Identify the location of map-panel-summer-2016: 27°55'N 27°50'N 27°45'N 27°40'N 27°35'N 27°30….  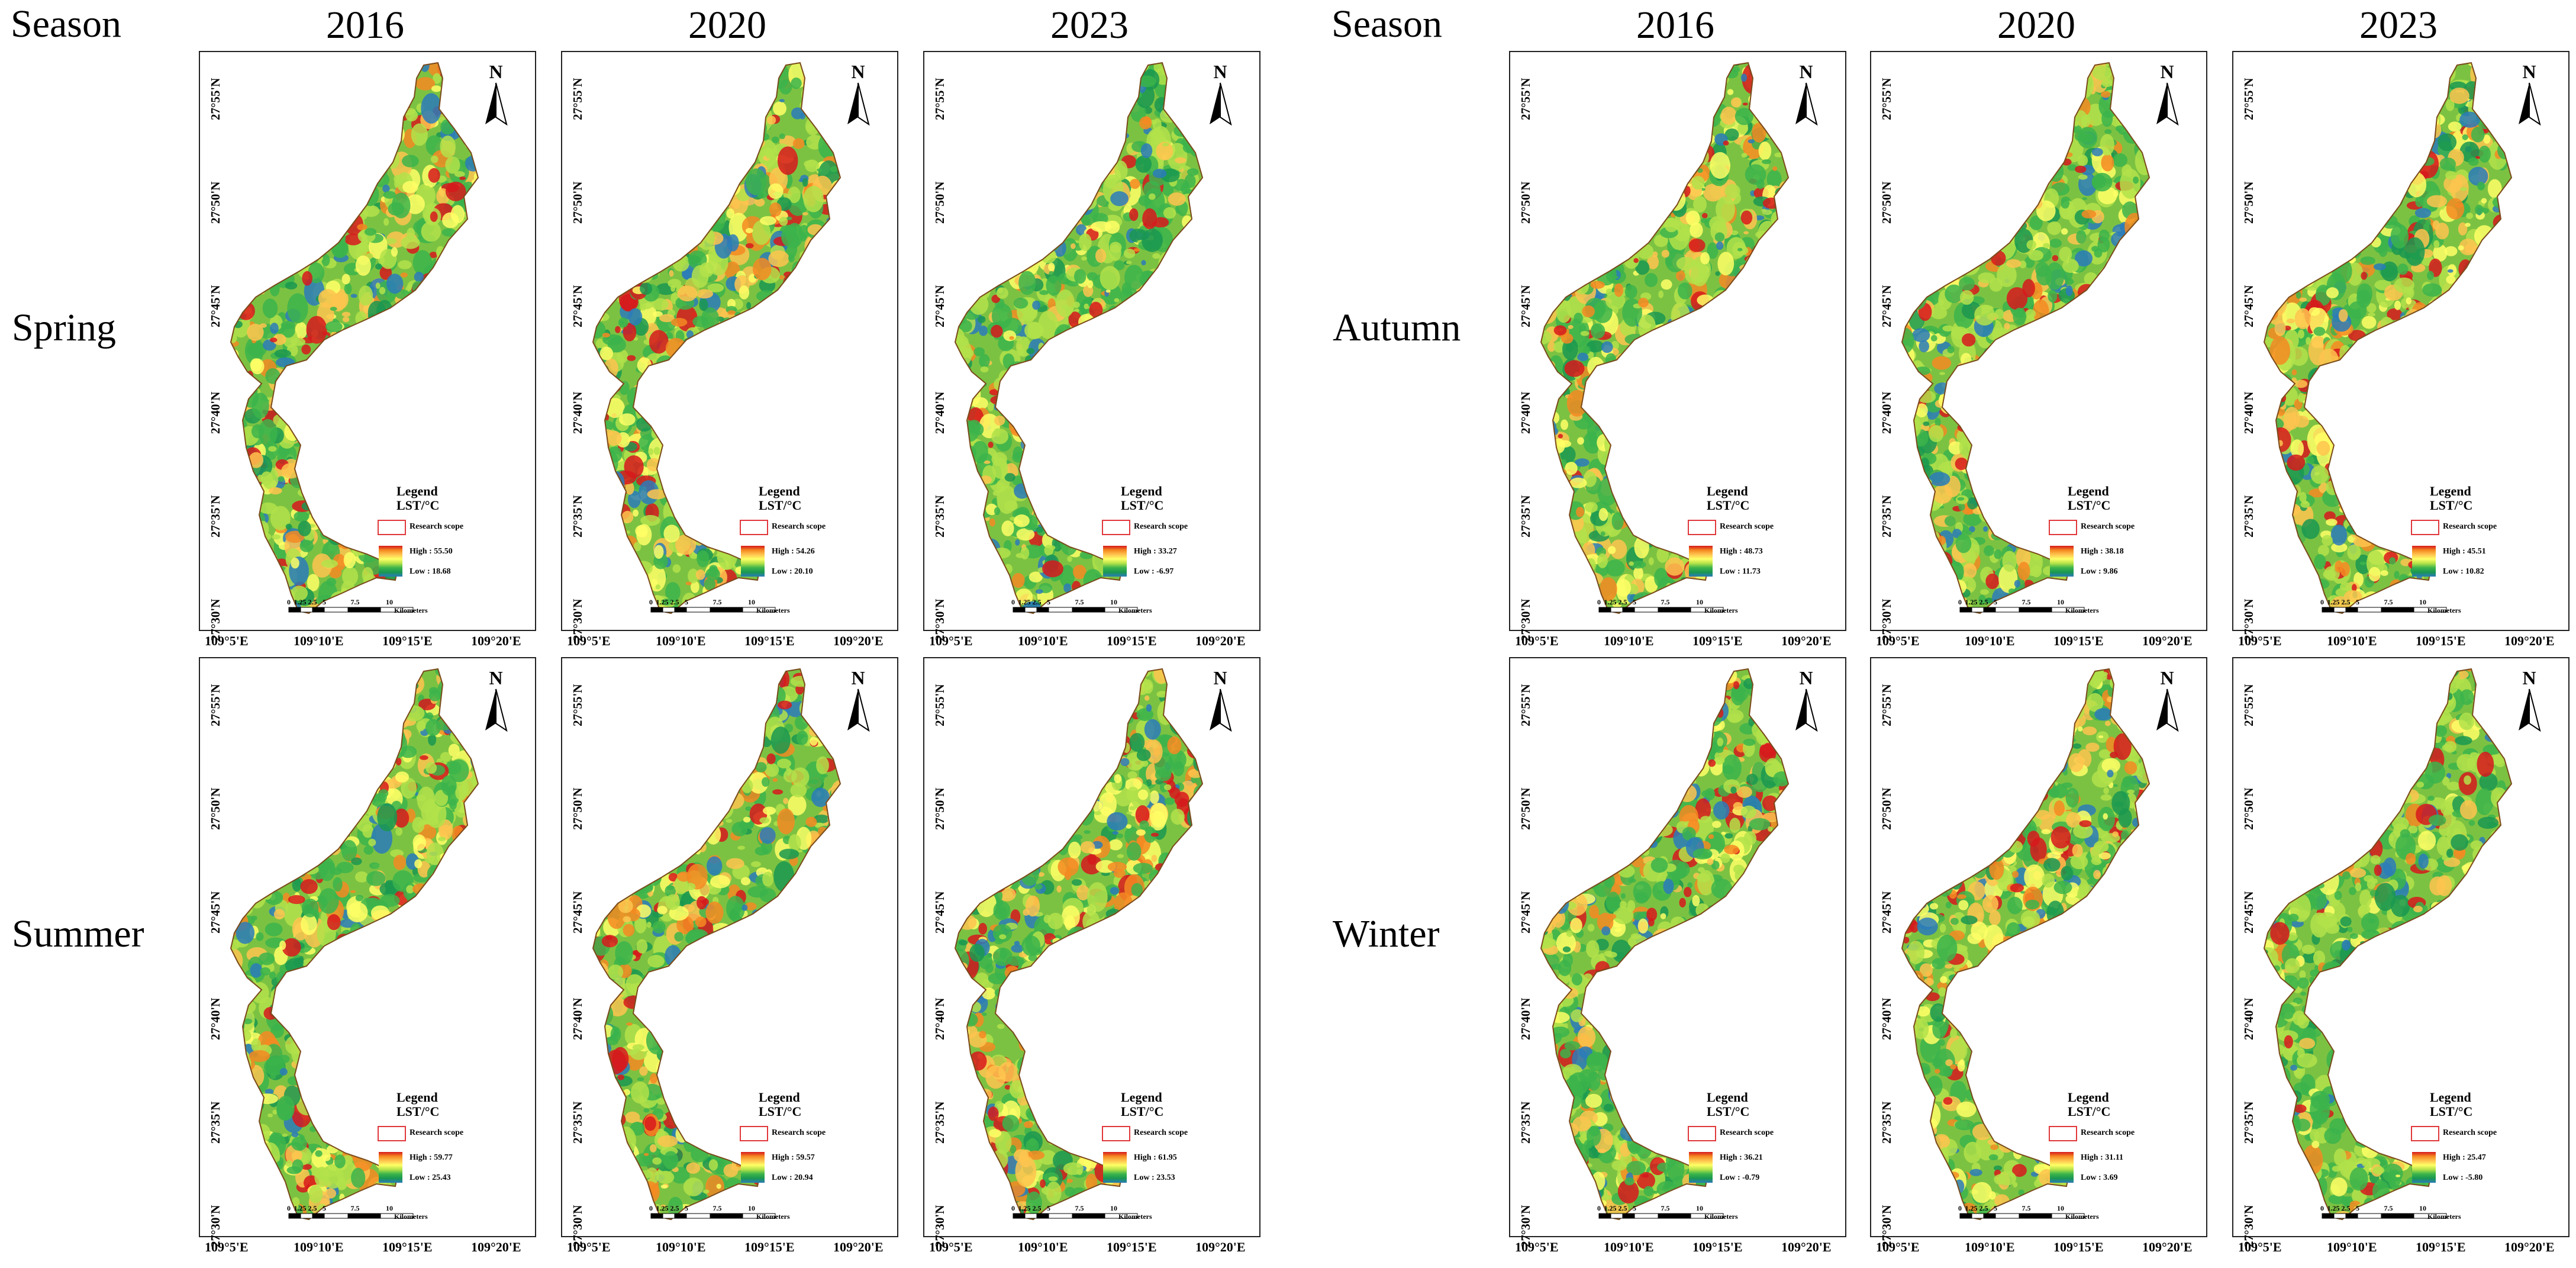
(367, 952).